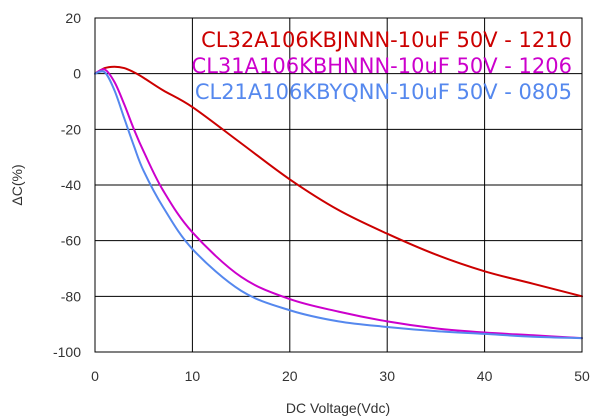  What do you see at coordinates (193, 376) in the screenshot?
I see `x-tick-label-1: 10` at bounding box center [193, 376].